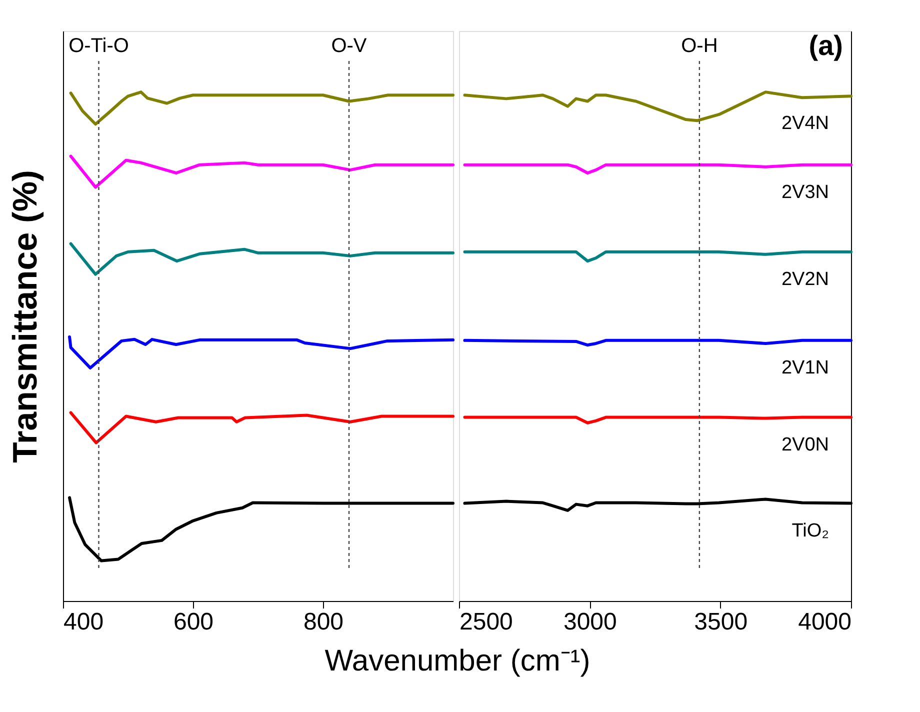 This screenshot has height=712, width=920. Describe the element at coordinates (590, 622) in the screenshot. I see `x-tick-label: 3000` at that location.